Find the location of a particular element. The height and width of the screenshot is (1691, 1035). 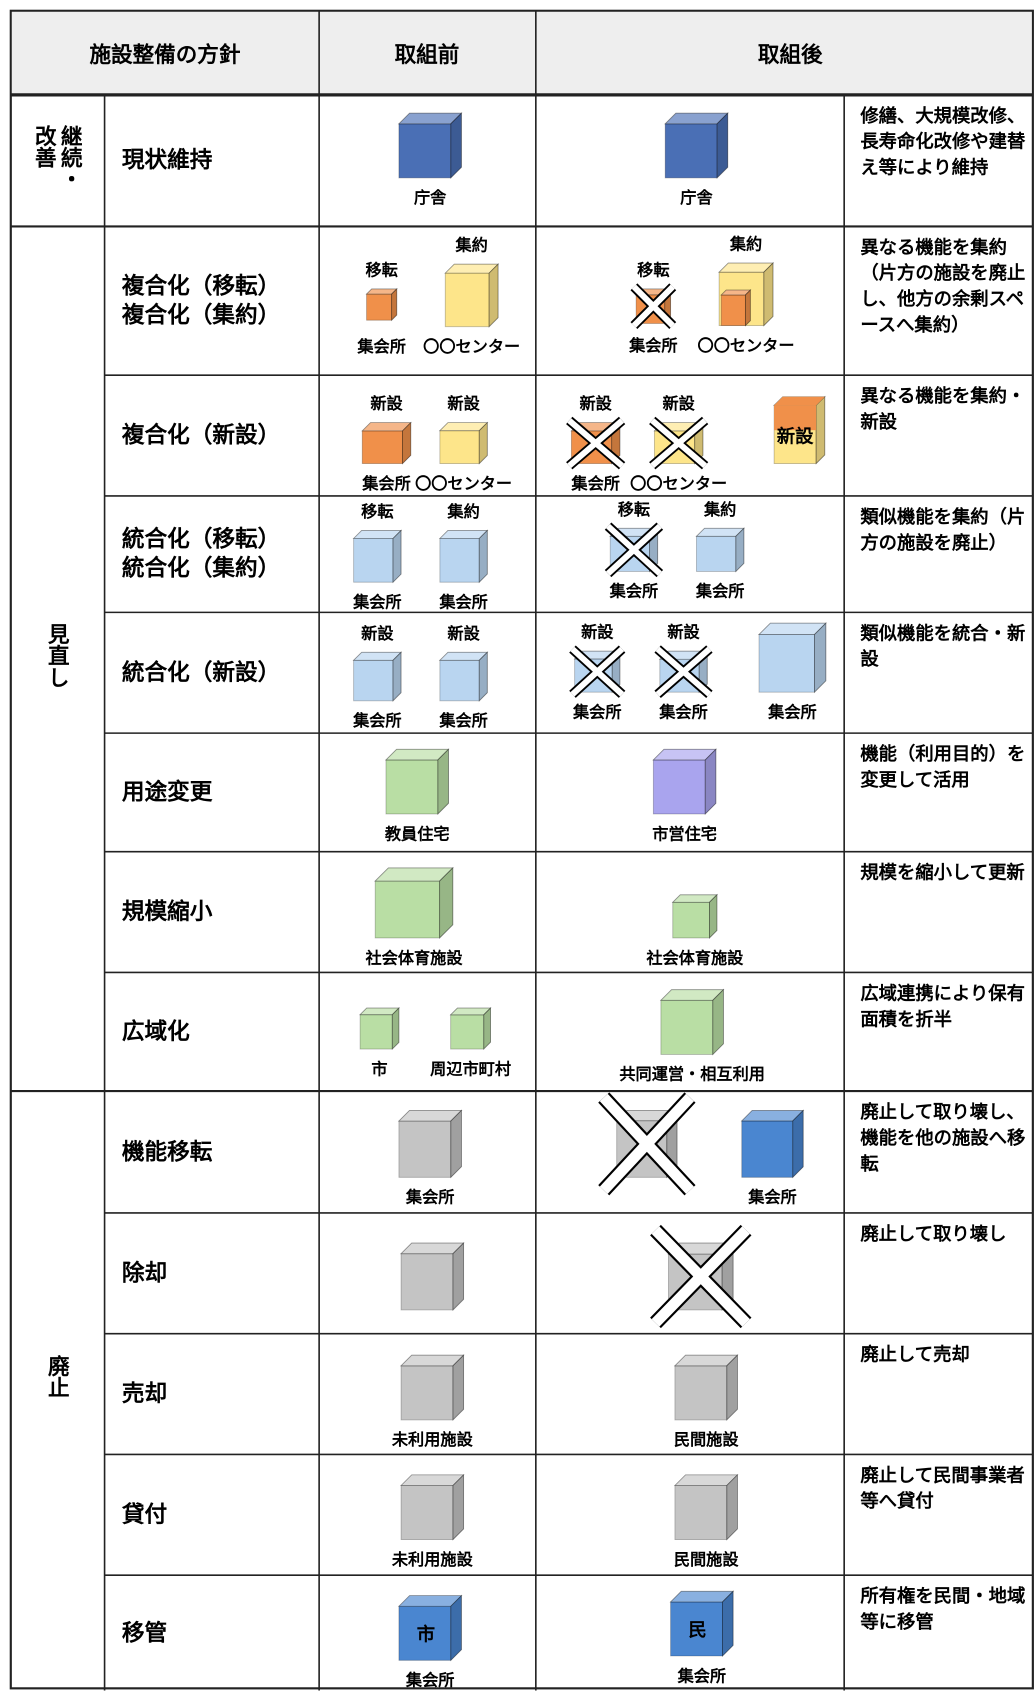

description: 廃止して取り壊し is located at coordinates (933, 1234).